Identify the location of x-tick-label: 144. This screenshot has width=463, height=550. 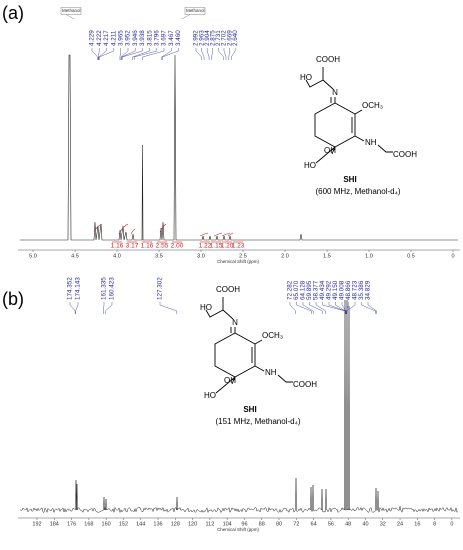
(140, 524).